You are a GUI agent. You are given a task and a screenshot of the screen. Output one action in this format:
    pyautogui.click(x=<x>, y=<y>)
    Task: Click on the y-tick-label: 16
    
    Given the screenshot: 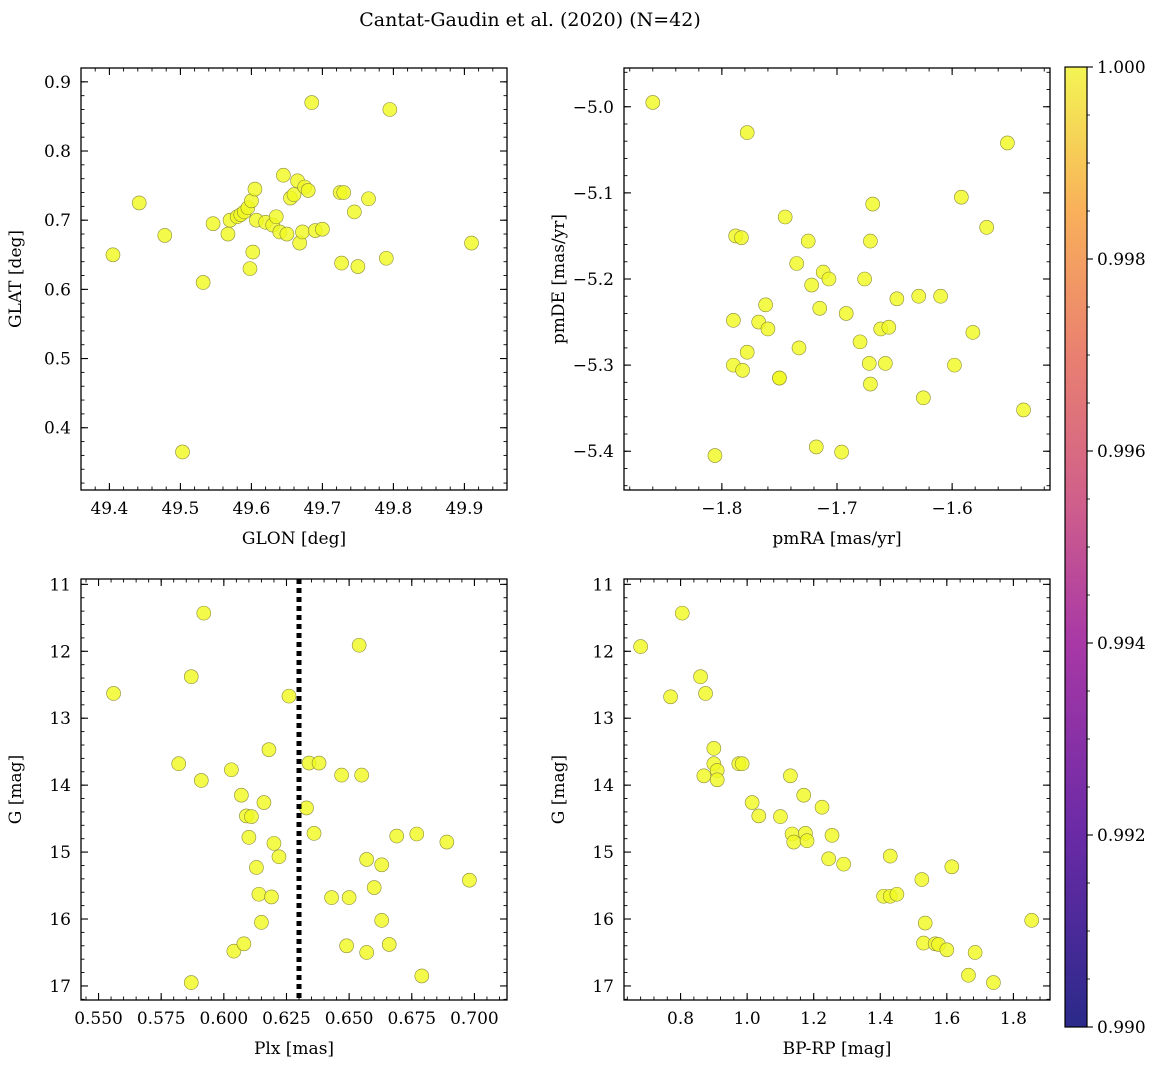 What is the action you would take?
    pyautogui.click(x=60, y=920)
    